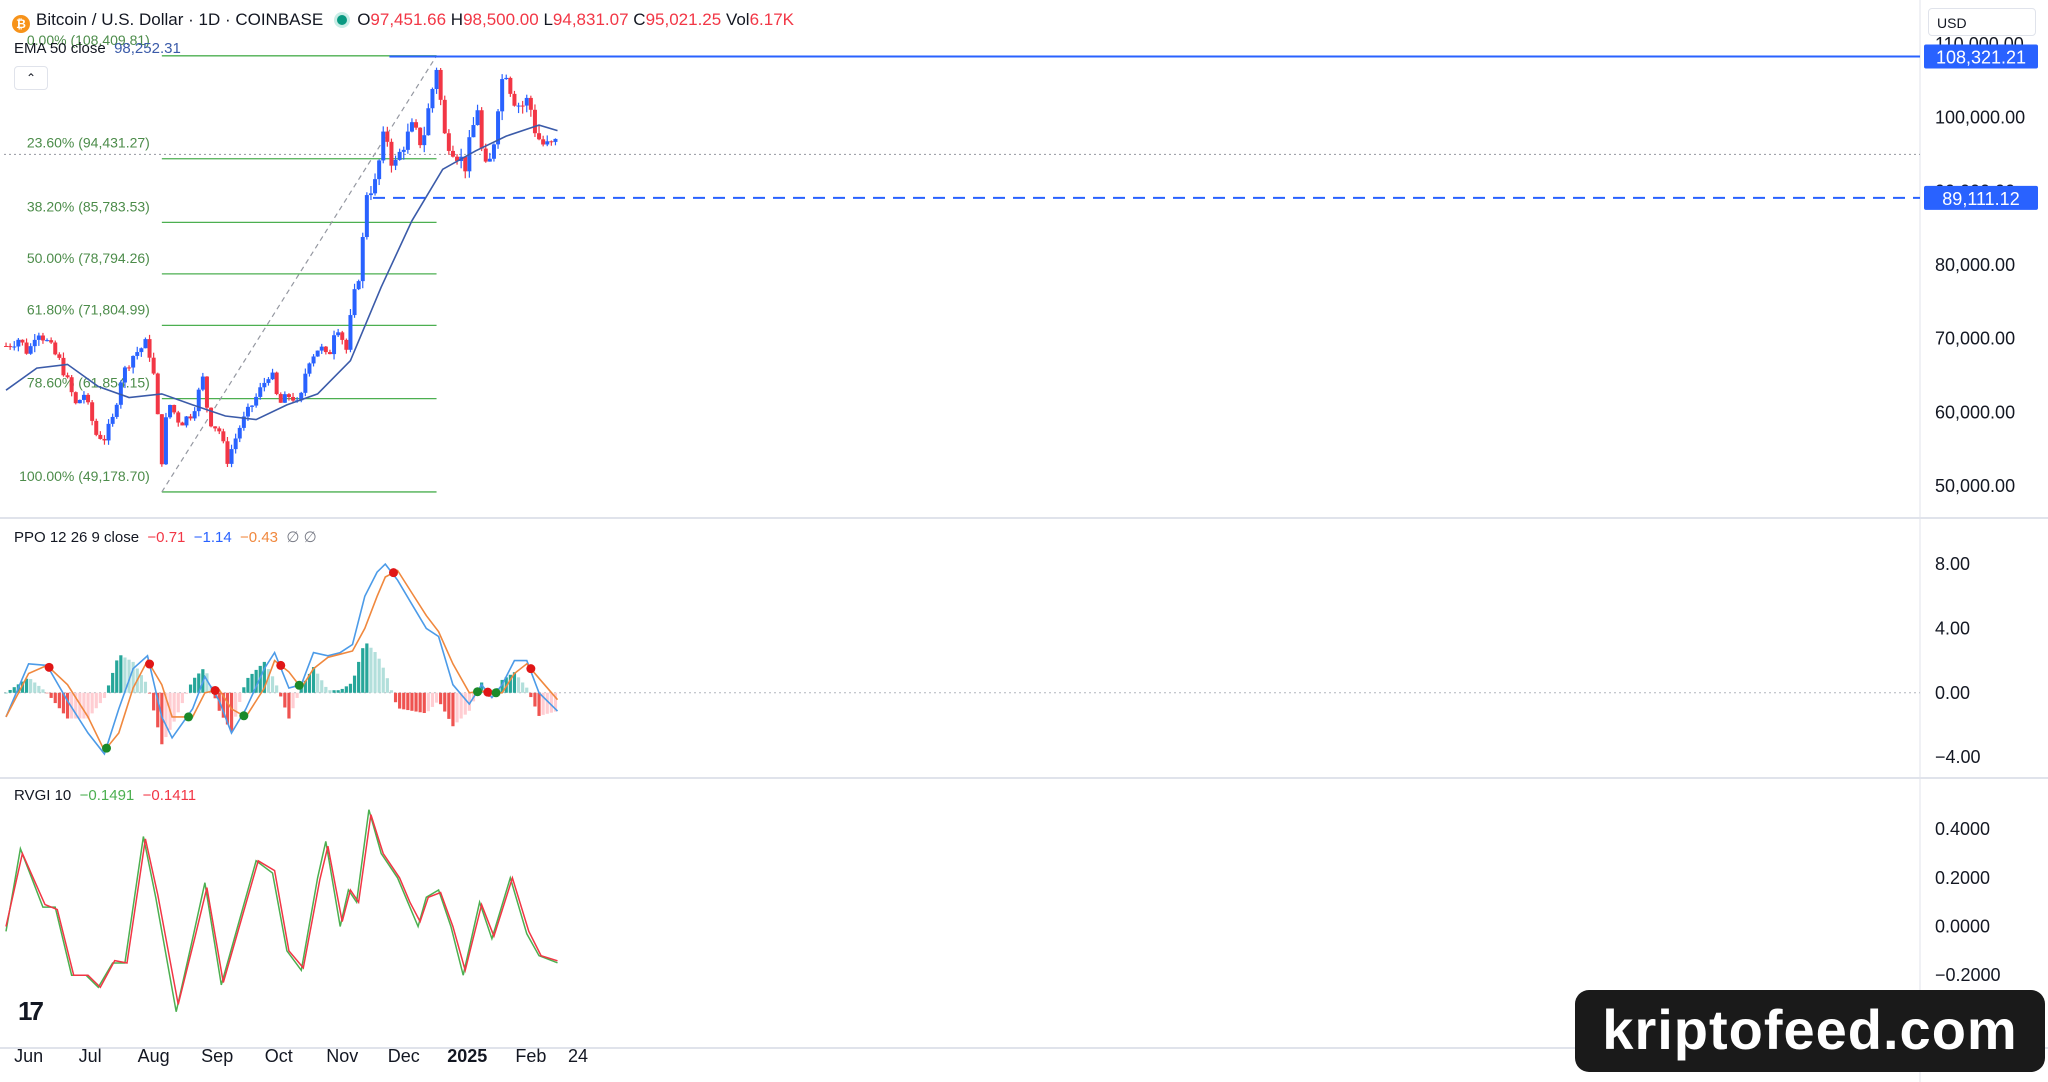  What do you see at coordinates (683, 19) in the screenshot?
I see `close-value: 95,021.25` at bounding box center [683, 19].